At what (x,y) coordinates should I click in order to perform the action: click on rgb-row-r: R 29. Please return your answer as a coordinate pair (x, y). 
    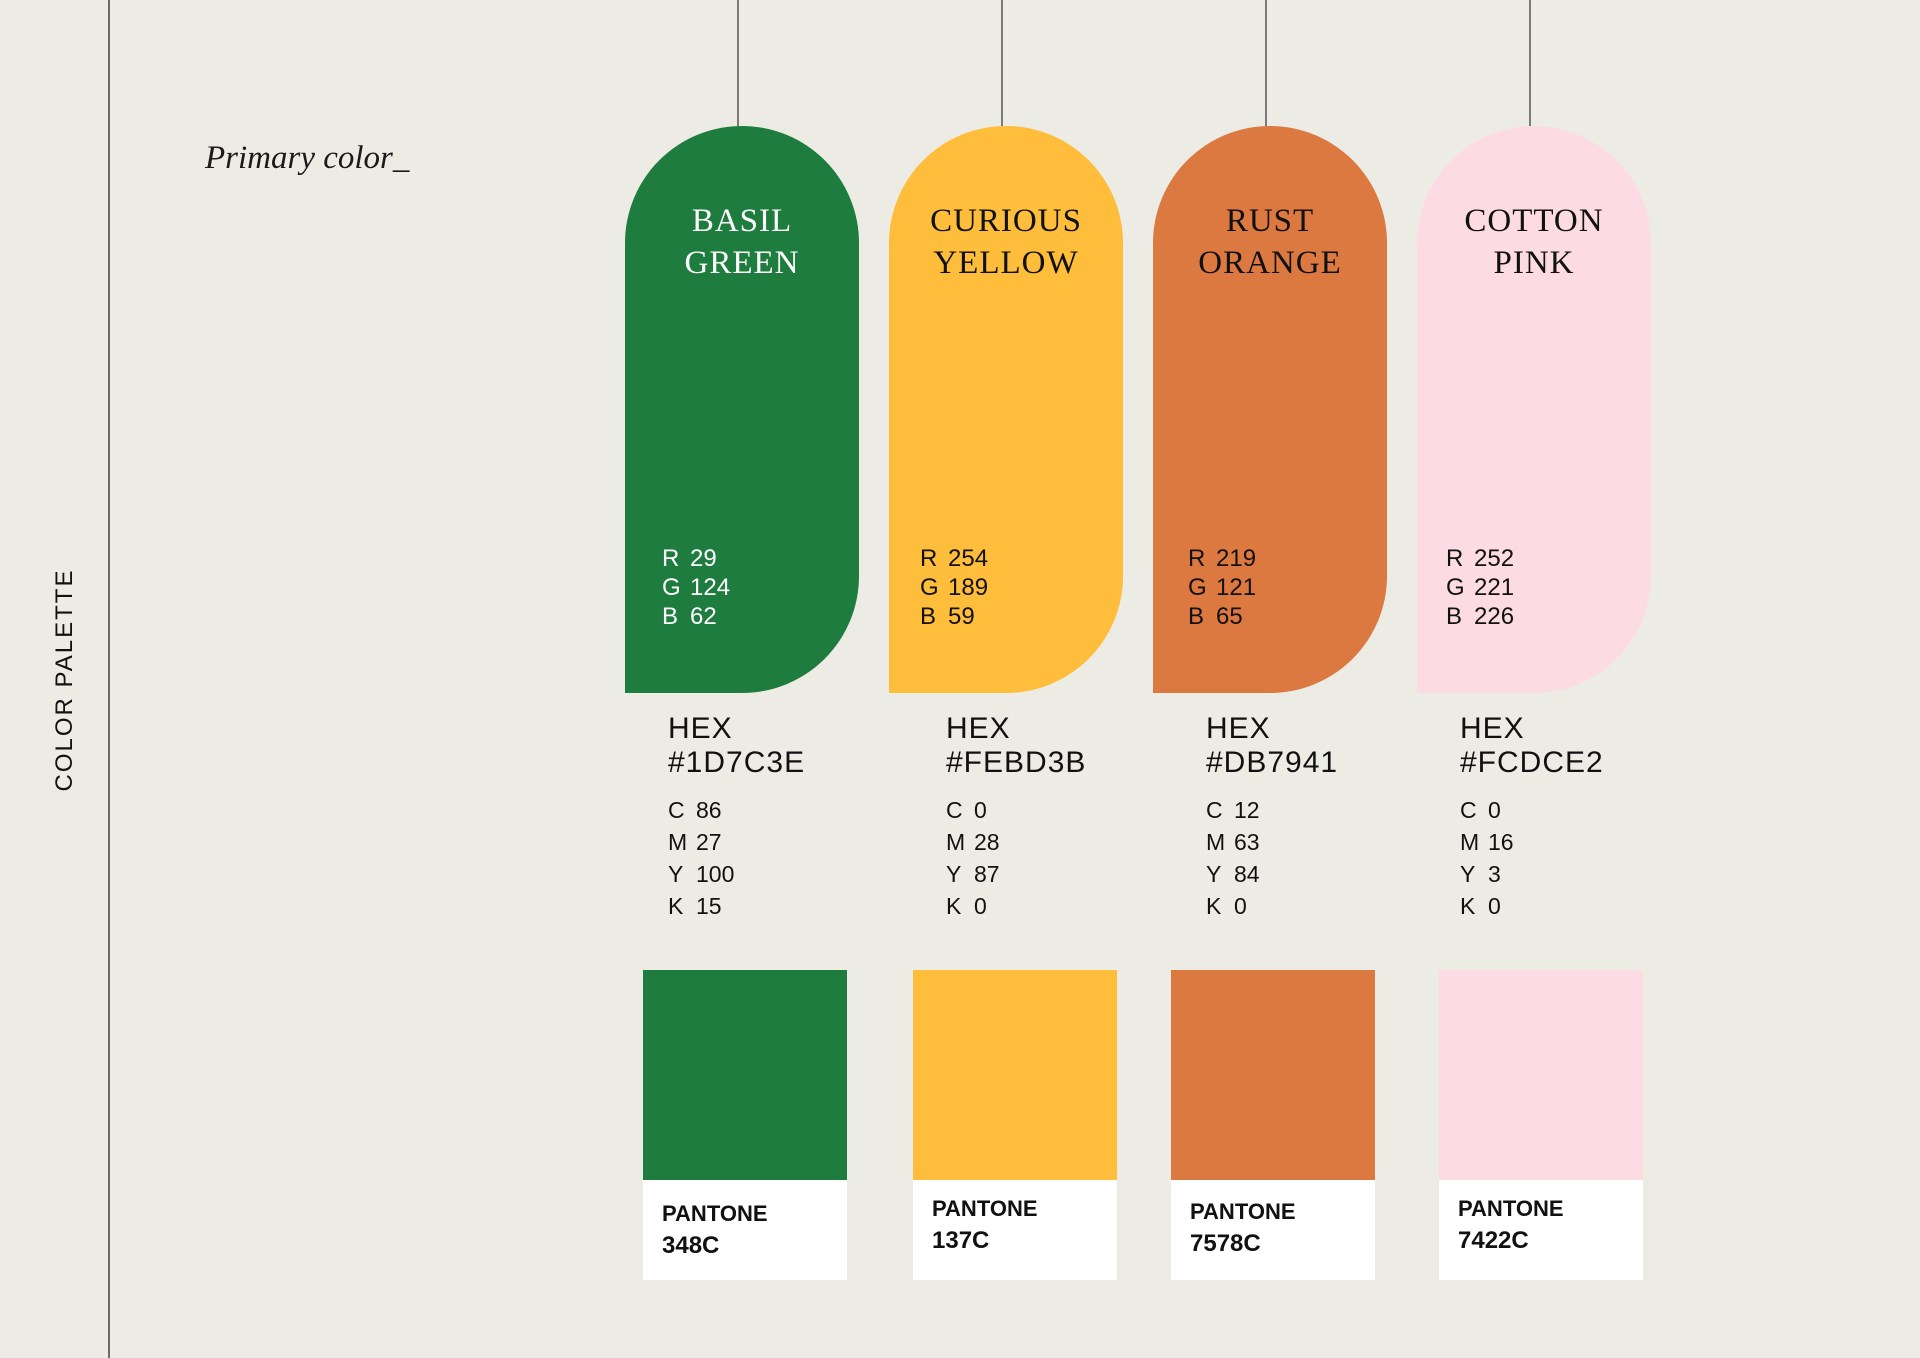
    Looking at the image, I should click on (689, 558).